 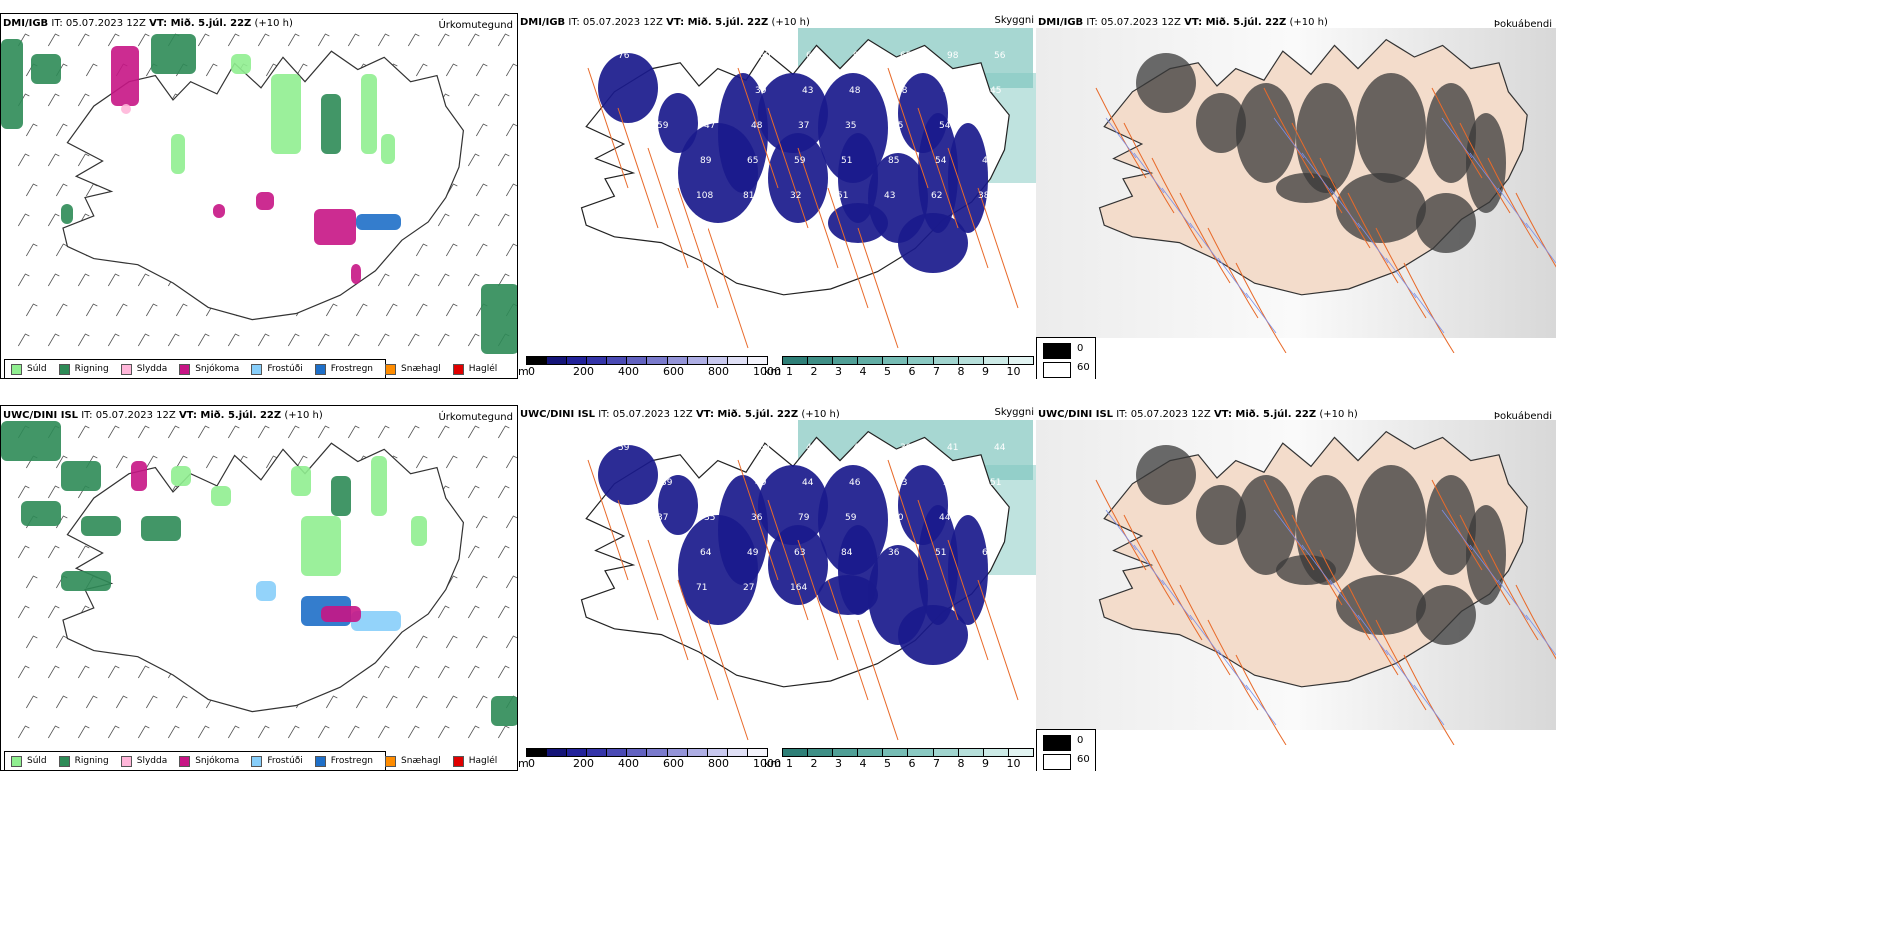 I want to click on legend-label: Súld, so click(x=37, y=761).